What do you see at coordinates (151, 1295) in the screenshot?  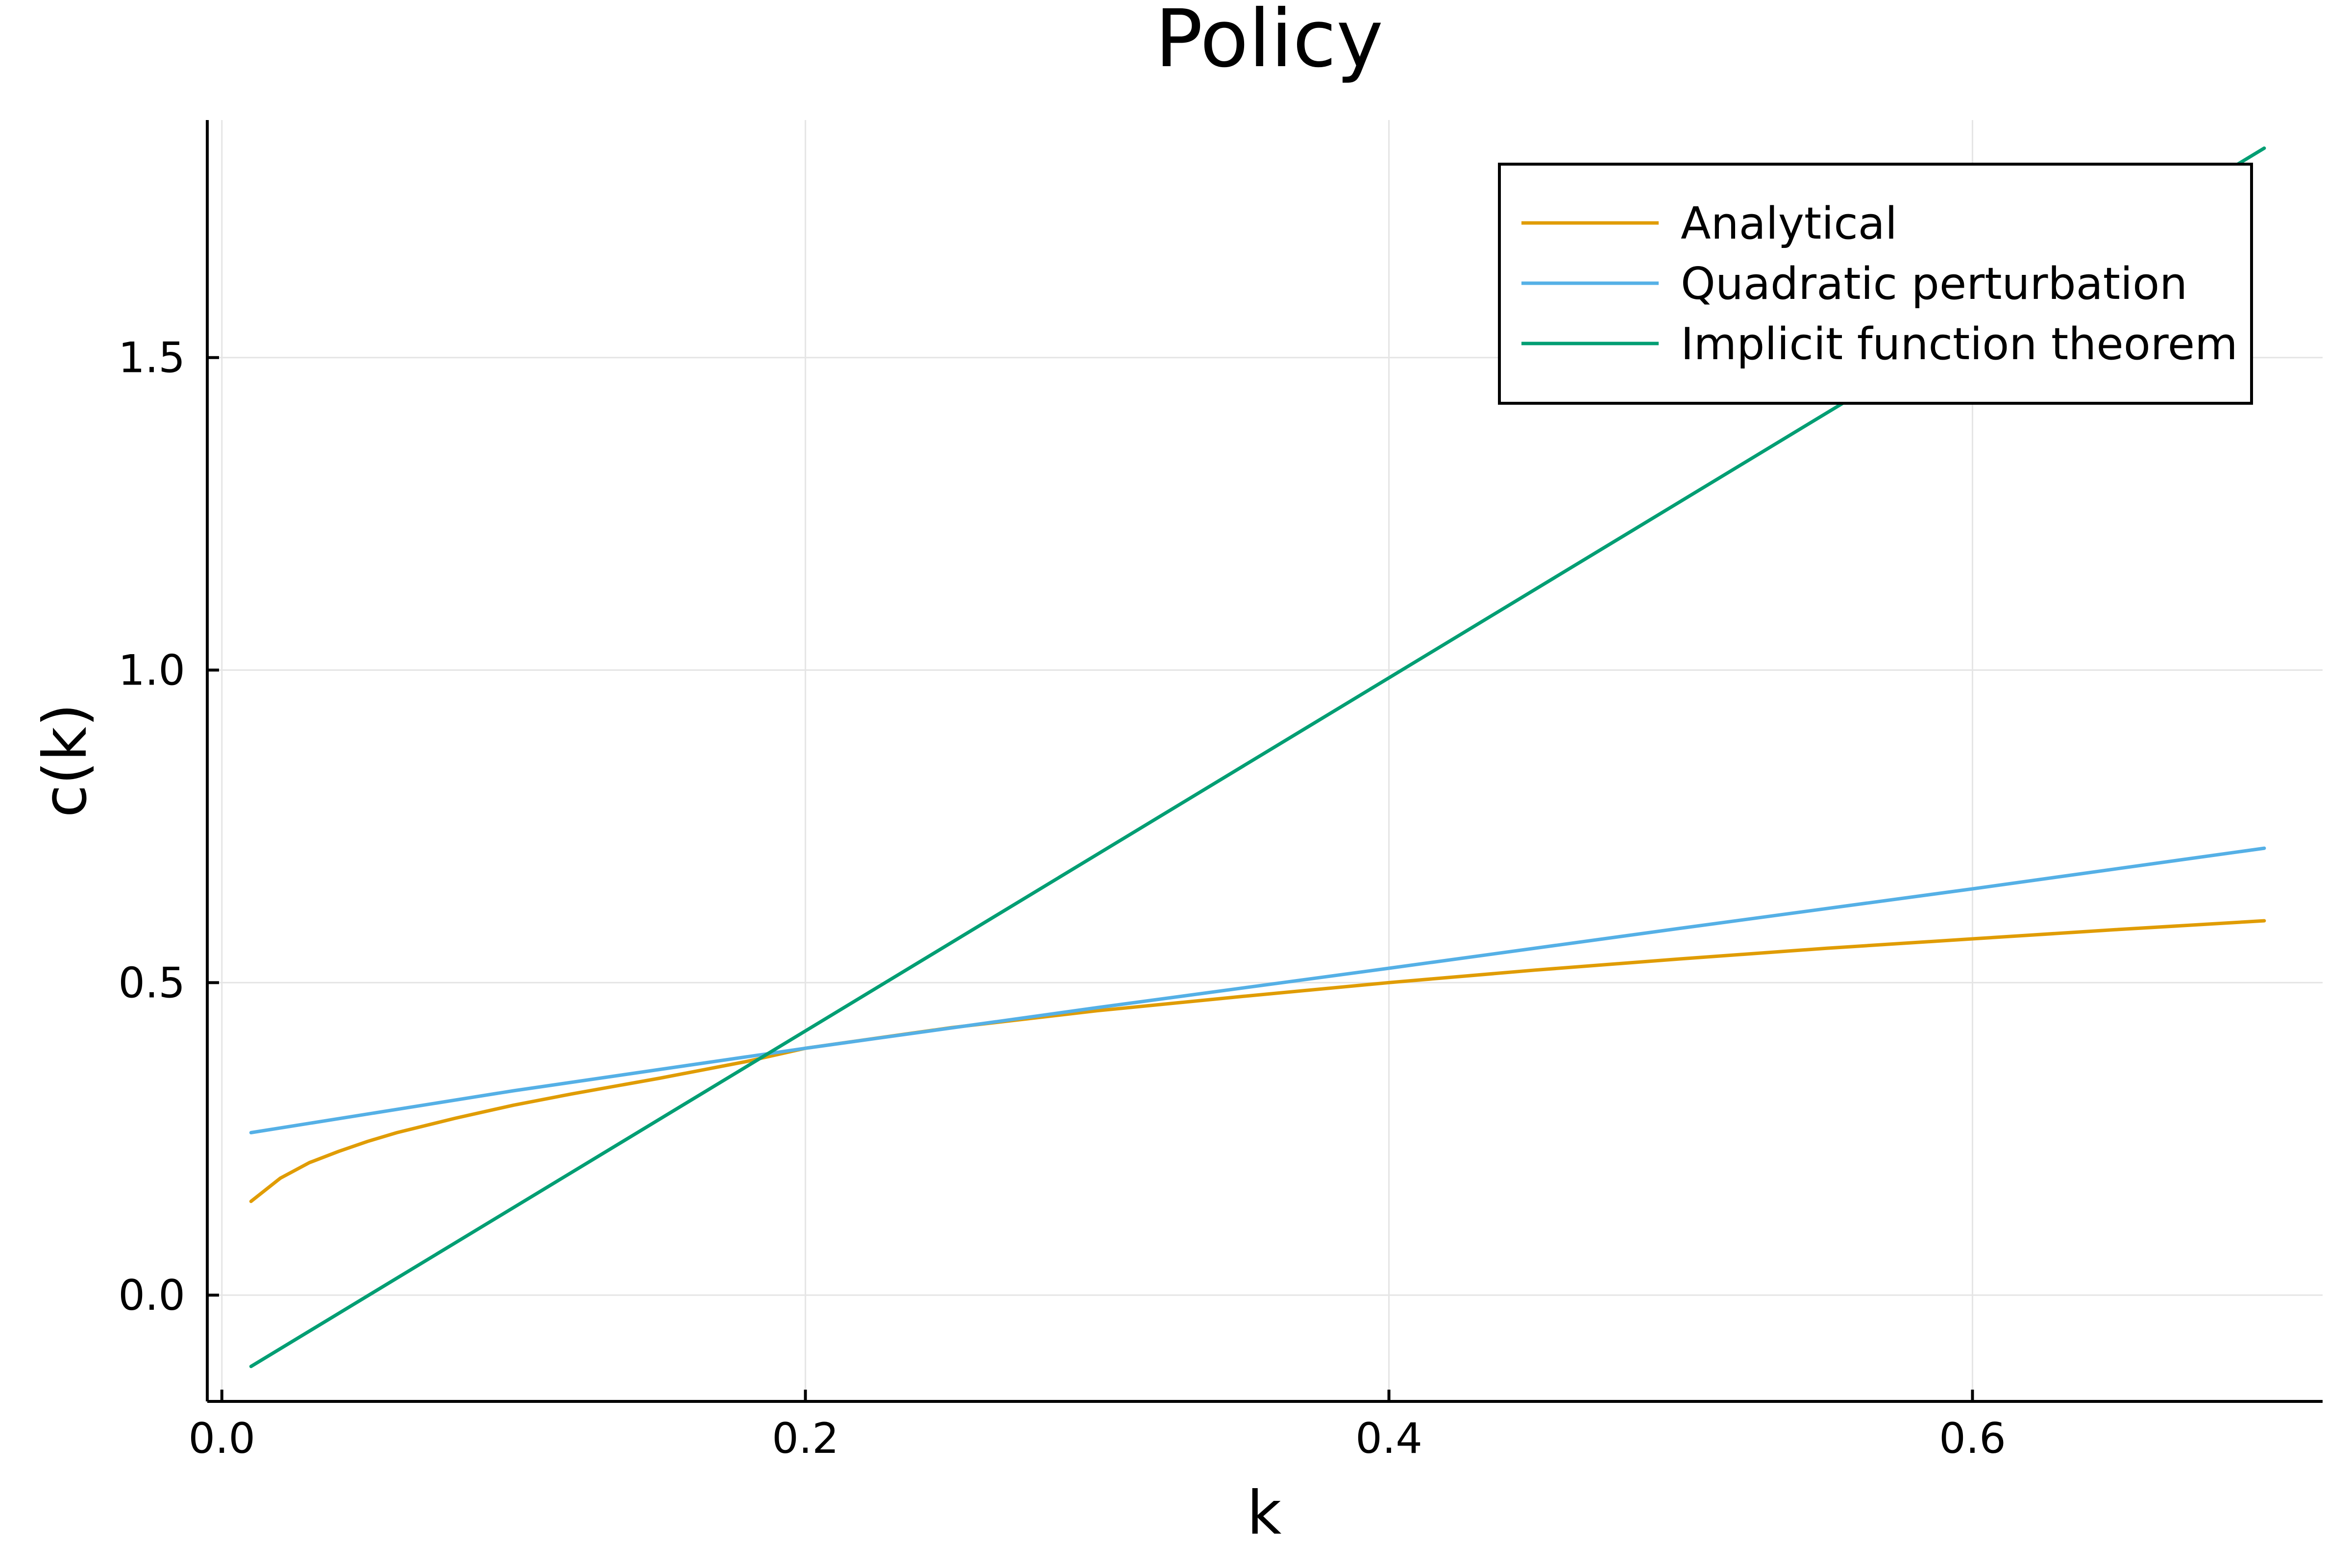 I see `y-tick-label: 0.0` at bounding box center [151, 1295].